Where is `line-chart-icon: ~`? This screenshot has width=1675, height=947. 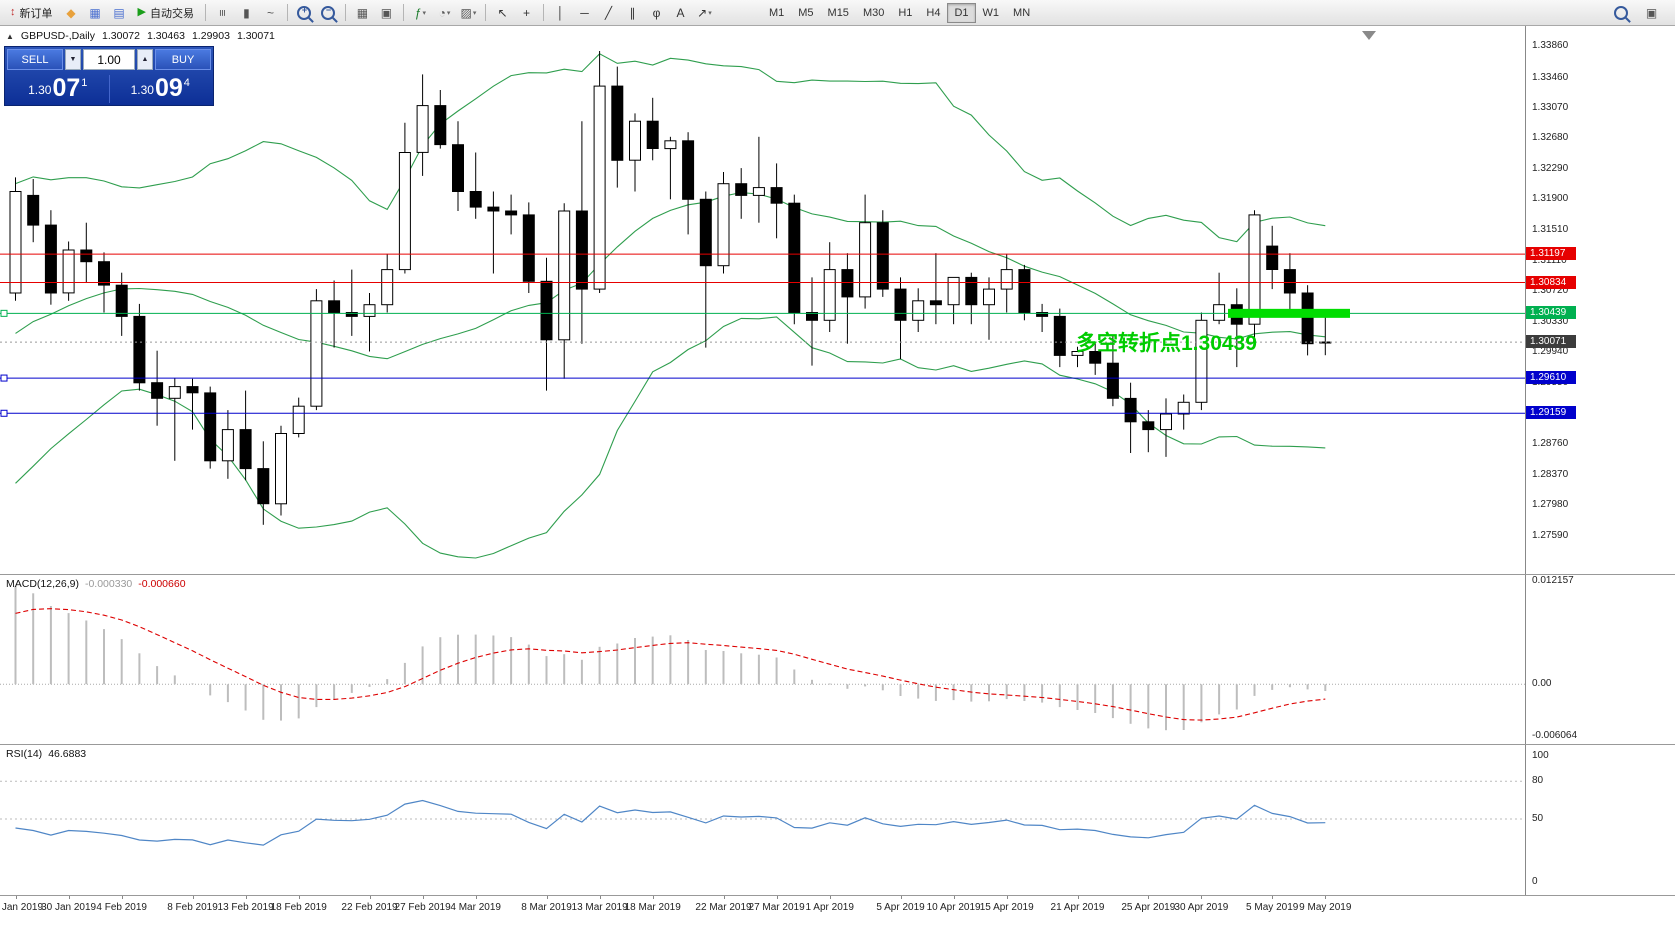
line-chart-icon: ~ is located at coordinates (270, 12).